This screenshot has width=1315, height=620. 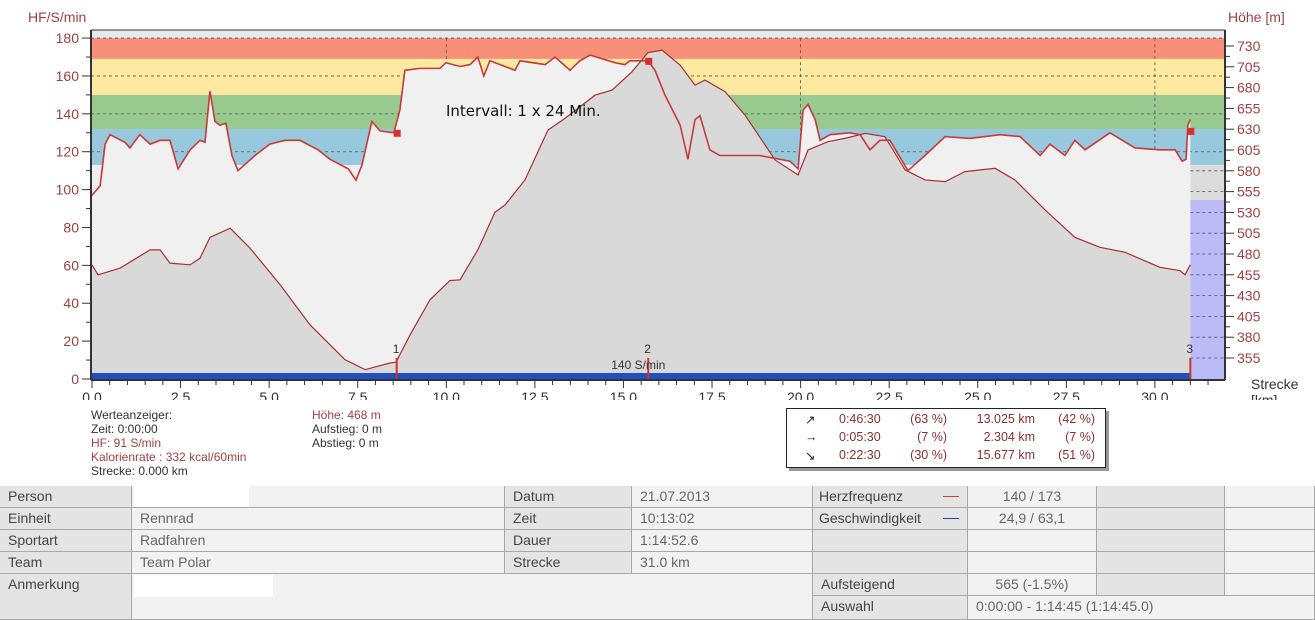 I want to click on aufsteigend-label: Aufsteigend, so click(x=890, y=585).